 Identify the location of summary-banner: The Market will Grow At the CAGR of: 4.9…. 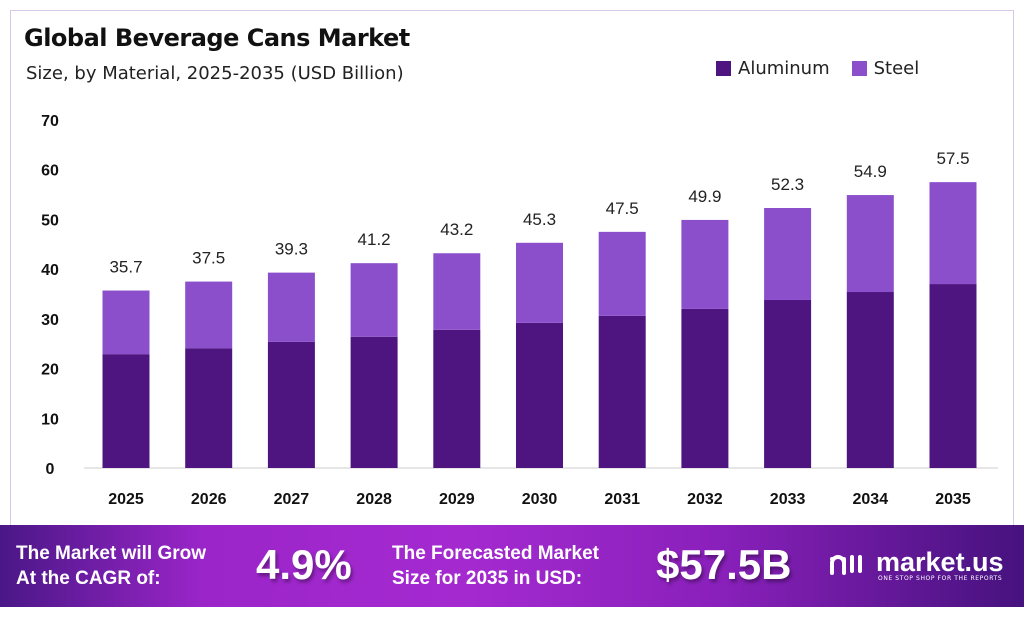
(512, 566).